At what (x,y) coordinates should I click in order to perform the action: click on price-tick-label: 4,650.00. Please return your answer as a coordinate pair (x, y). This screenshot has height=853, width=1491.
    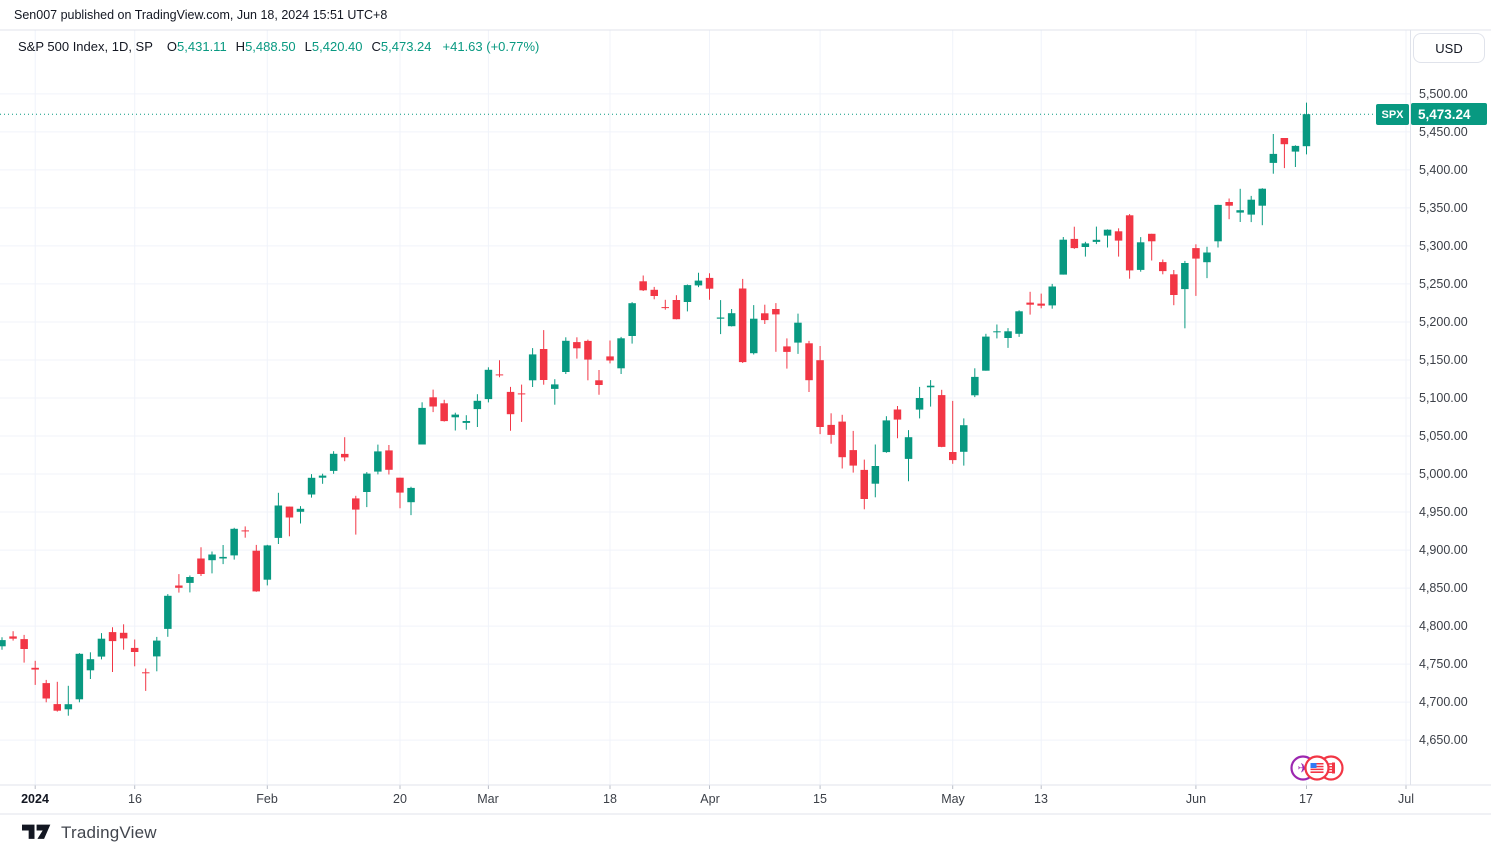
    Looking at the image, I should click on (1443, 740).